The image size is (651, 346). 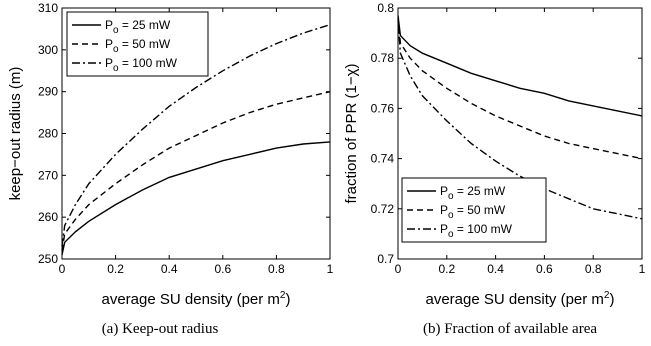 What do you see at coordinates (48, 217) in the screenshot?
I see `y-tick-label: 260` at bounding box center [48, 217].